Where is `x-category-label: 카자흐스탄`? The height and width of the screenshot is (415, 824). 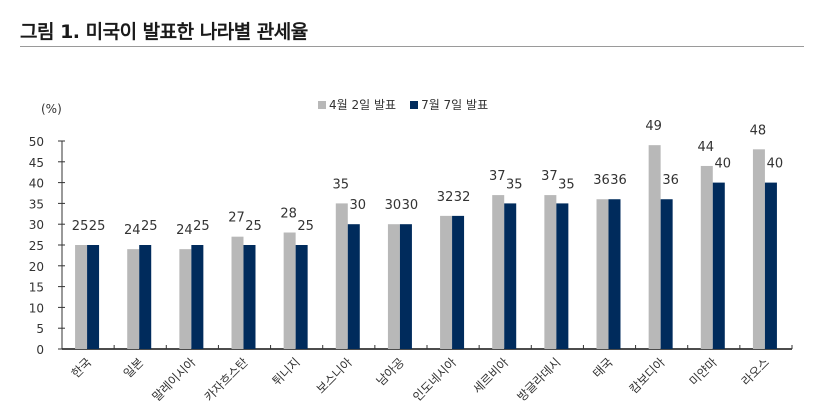
x-category-label: 카자흐스탄 is located at coordinates (226, 379).